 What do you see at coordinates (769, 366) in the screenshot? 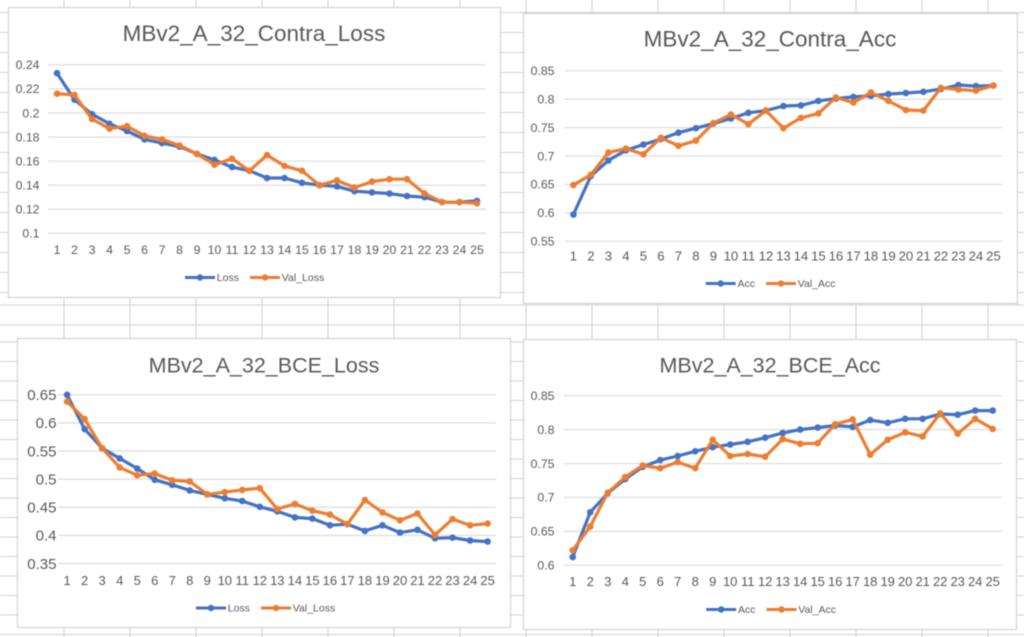
I see `svg-text: MBv2_A_32_BCE_Acc` at bounding box center [769, 366].